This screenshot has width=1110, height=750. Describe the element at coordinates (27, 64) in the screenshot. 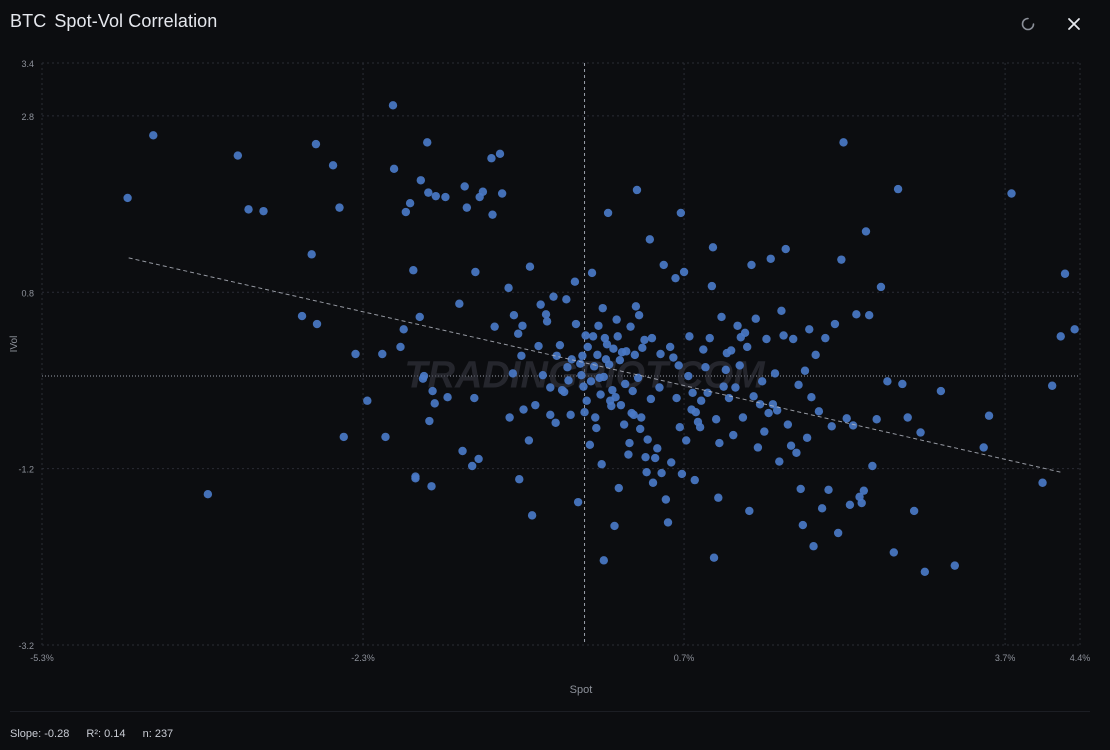

I see `y-tick-label: 3.4` at that location.